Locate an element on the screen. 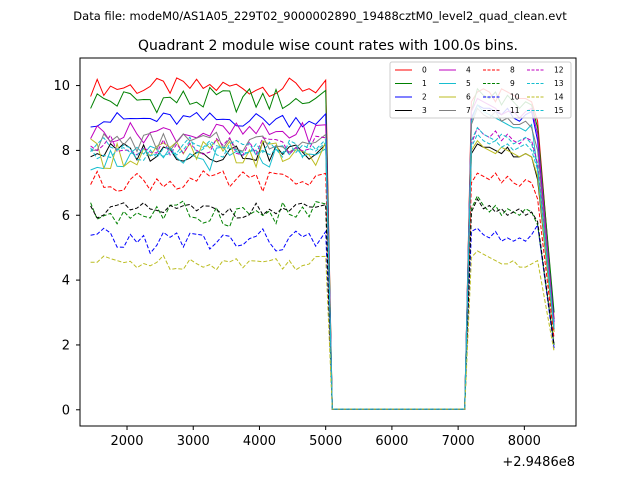 This screenshot has height=480, width=640. legend-label-3: 3 is located at coordinates (424, 110).